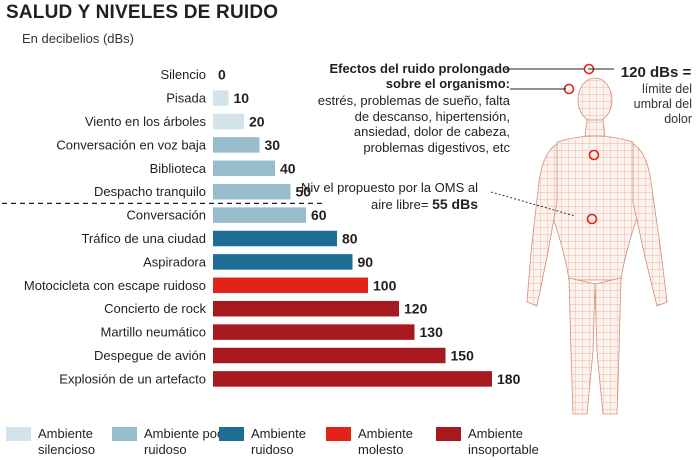 This screenshot has width=700, height=460. I want to click on category-label: Despacho tranquilo, so click(150, 191).